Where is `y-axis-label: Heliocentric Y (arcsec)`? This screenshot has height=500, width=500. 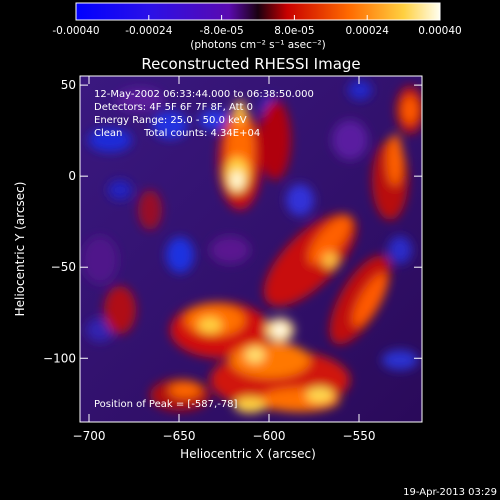
y-axis-label: Heliocentric Y (arcsec) is located at coordinates (20, 249).